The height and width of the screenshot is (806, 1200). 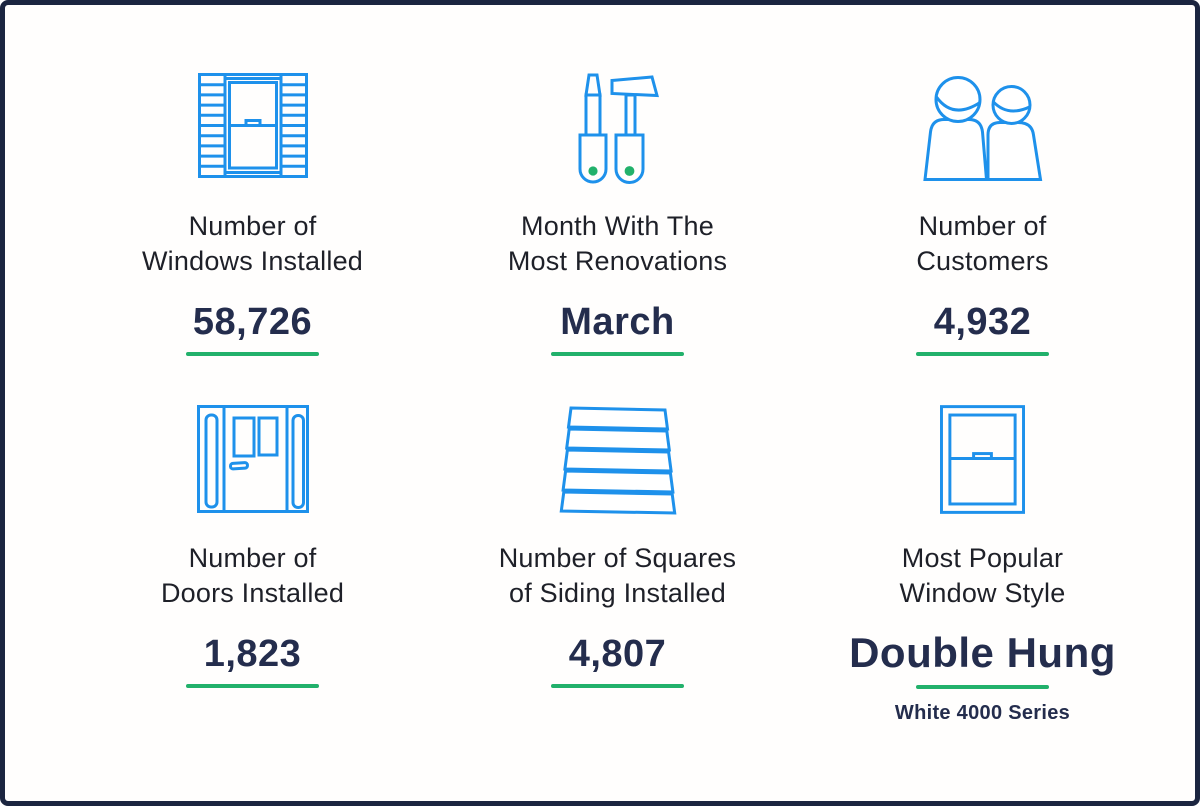 What do you see at coordinates (982, 466) in the screenshot?
I see `double-hung-window-icon` at bounding box center [982, 466].